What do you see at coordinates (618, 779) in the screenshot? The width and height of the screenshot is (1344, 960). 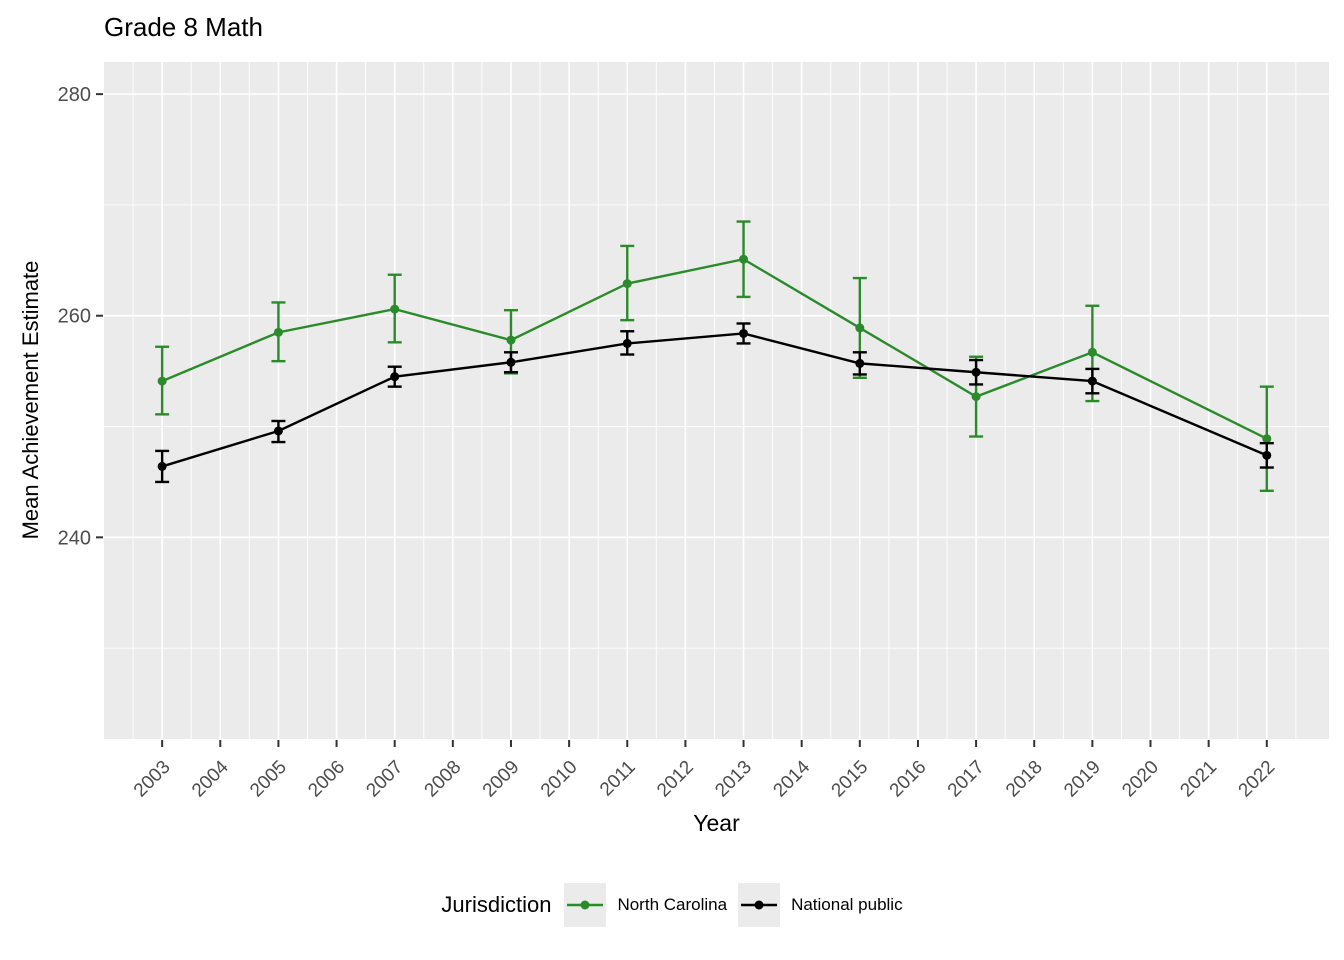 I see `svg-text: 2011` at bounding box center [618, 779].